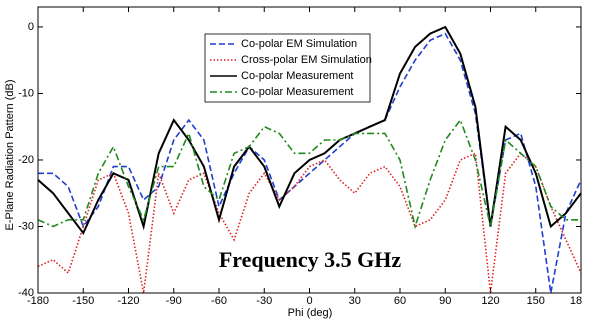  Describe the element at coordinates (445, 301) in the screenshot. I see `x-tick-label: 90` at that location.